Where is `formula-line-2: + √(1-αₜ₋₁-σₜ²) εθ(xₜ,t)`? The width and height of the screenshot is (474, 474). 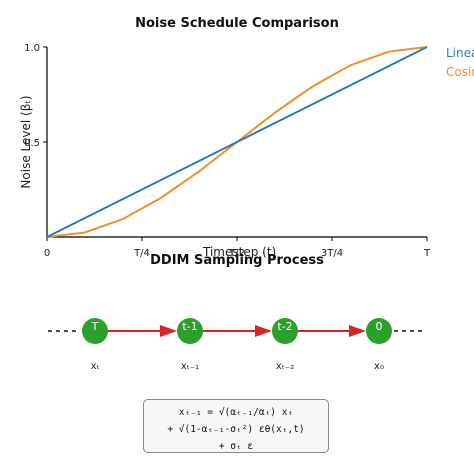 formula-line-2: + √(1-αₜ₋₁-σₜ²) εθ(xₜ,t) is located at coordinates (236, 429).